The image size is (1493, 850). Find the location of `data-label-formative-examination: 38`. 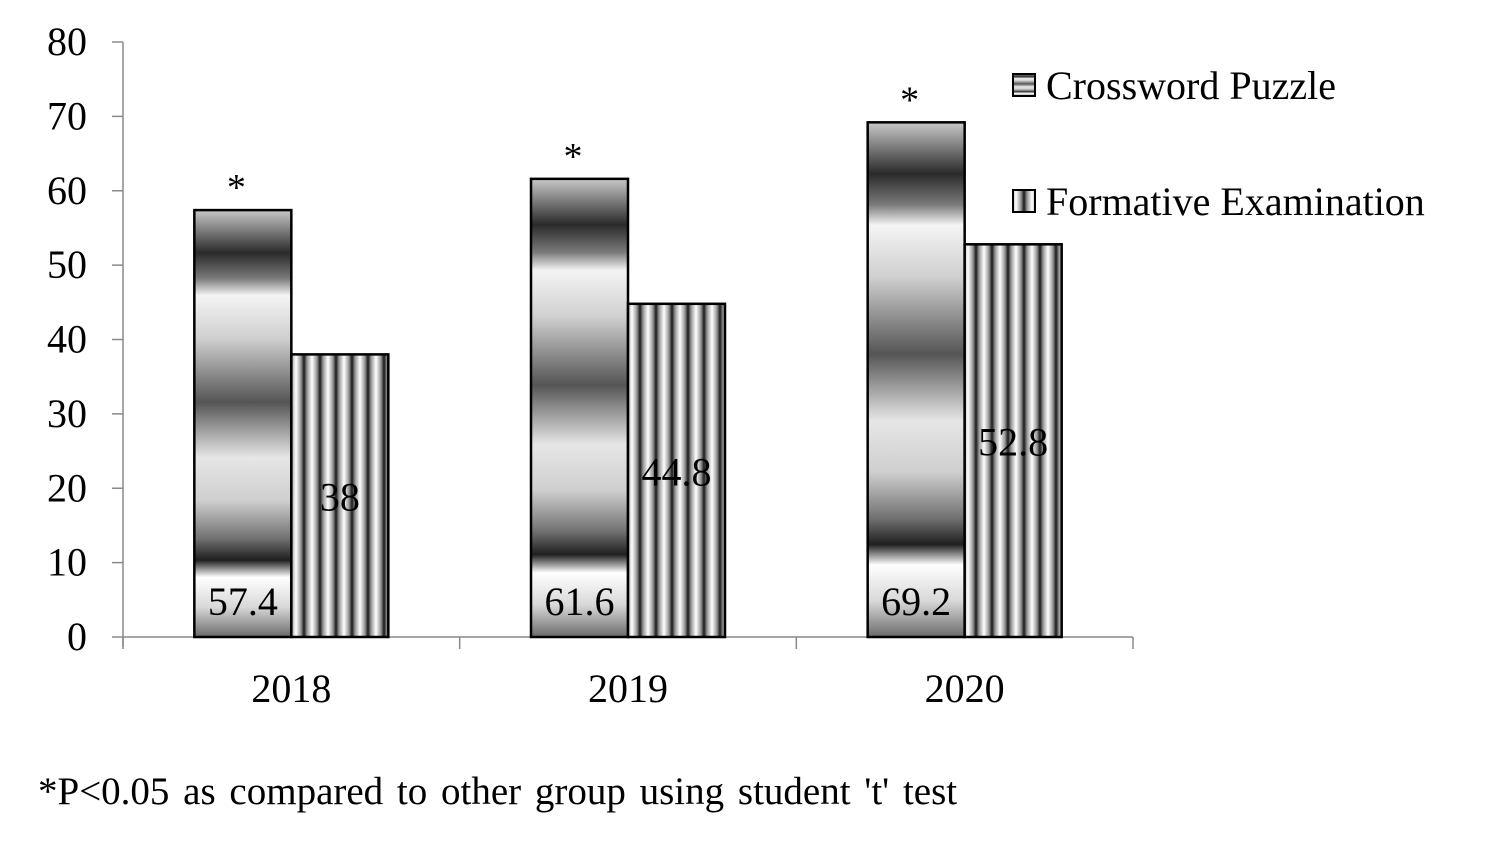

data-label-formative-examination: 38 is located at coordinates (340, 497).